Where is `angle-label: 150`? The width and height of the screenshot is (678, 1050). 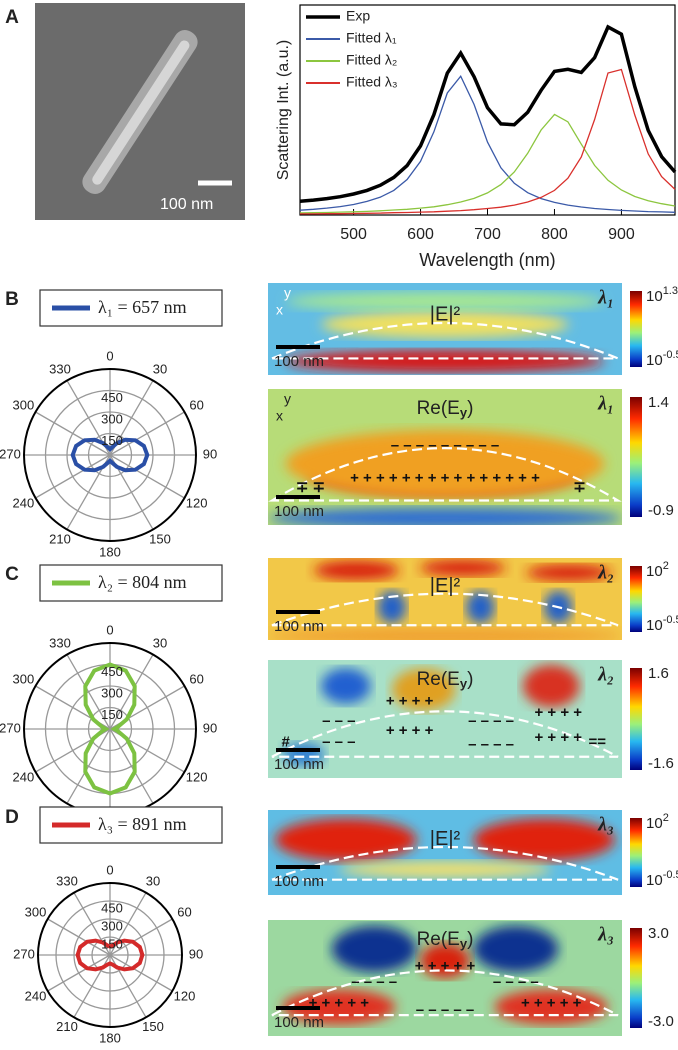 angle-label: 150 is located at coordinates (153, 1026).